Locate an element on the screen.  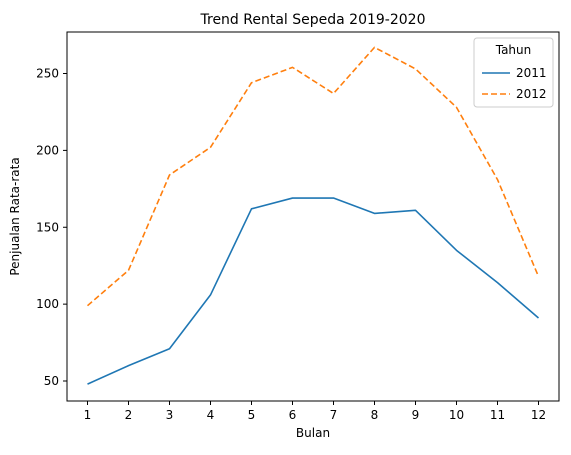
x-tick-label: 10 is located at coordinates (456, 415).